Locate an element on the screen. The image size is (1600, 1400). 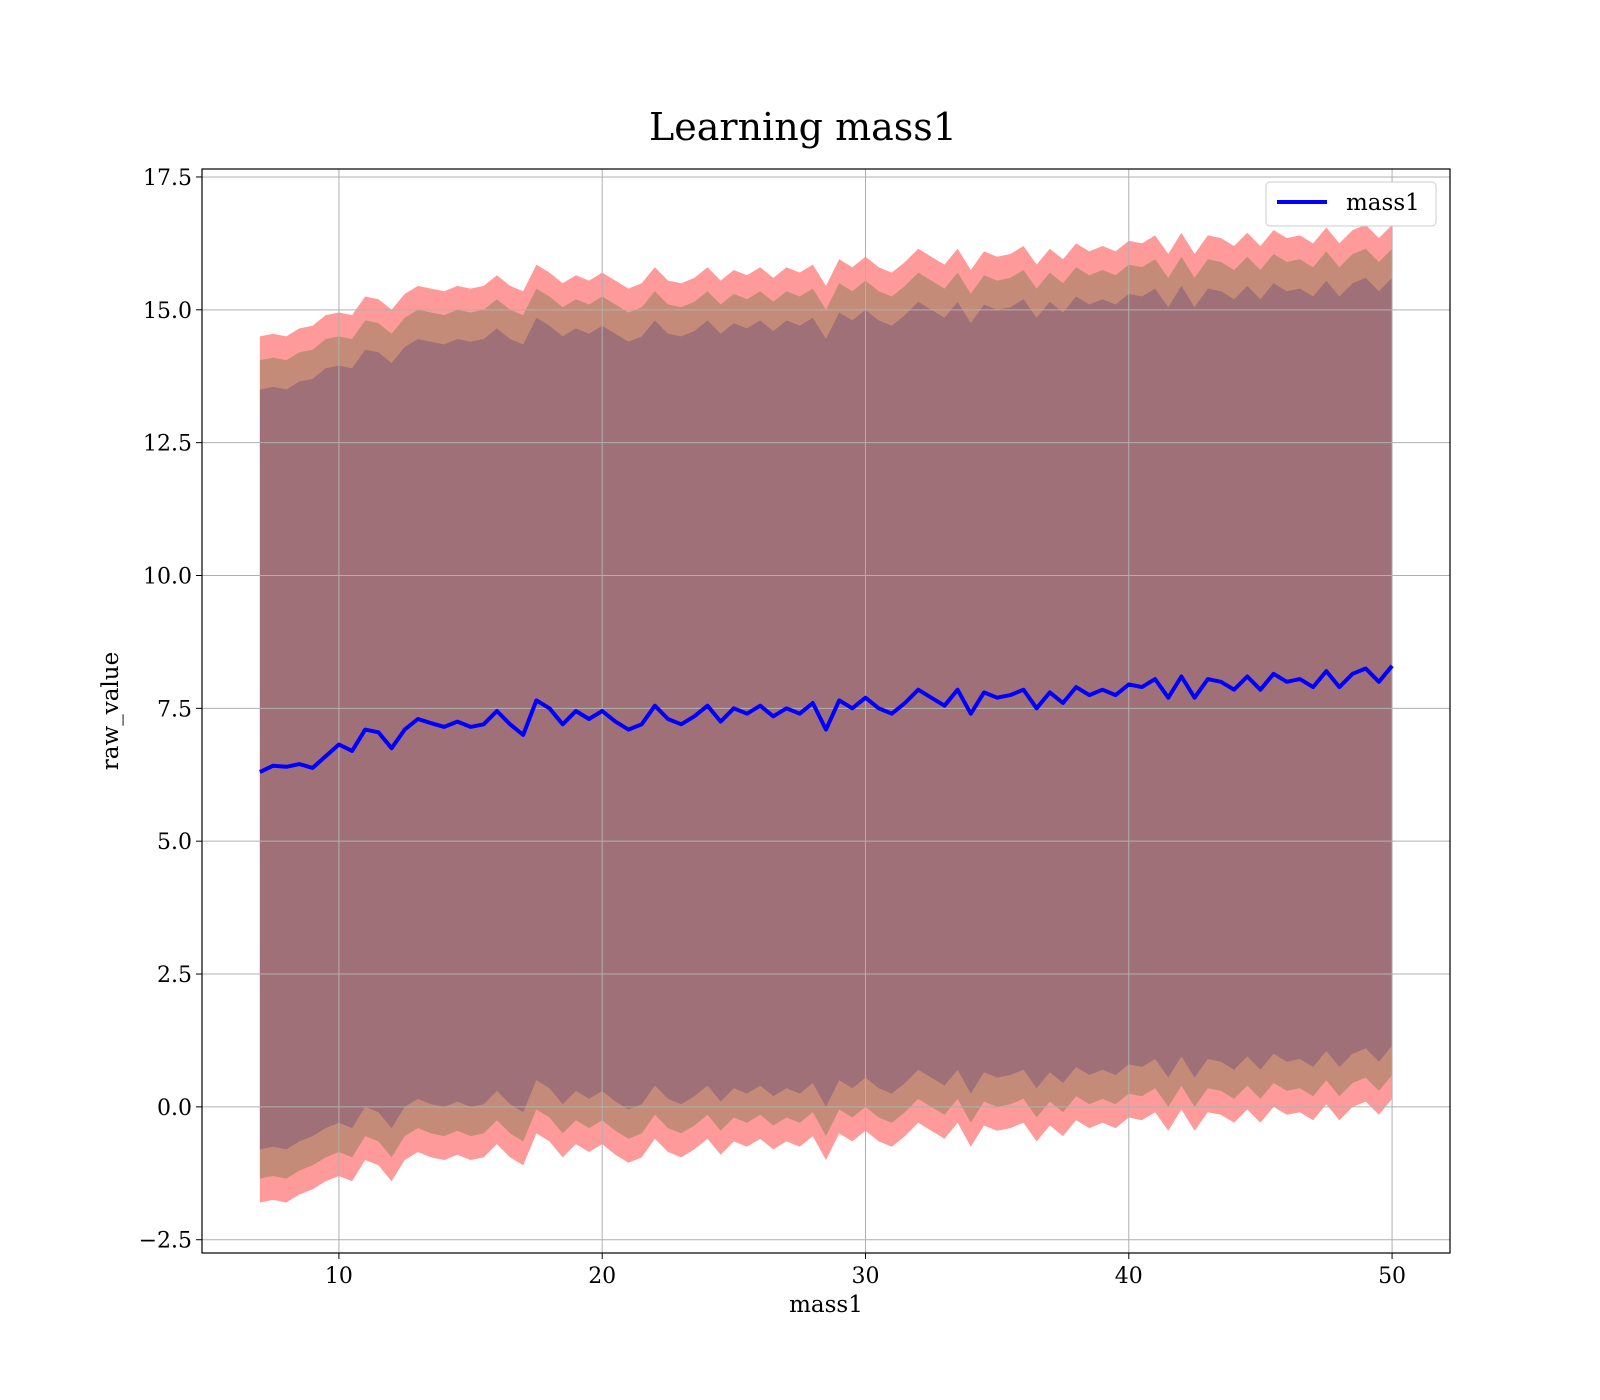
y-tick-label-4: 7.5 is located at coordinates (174, 709).